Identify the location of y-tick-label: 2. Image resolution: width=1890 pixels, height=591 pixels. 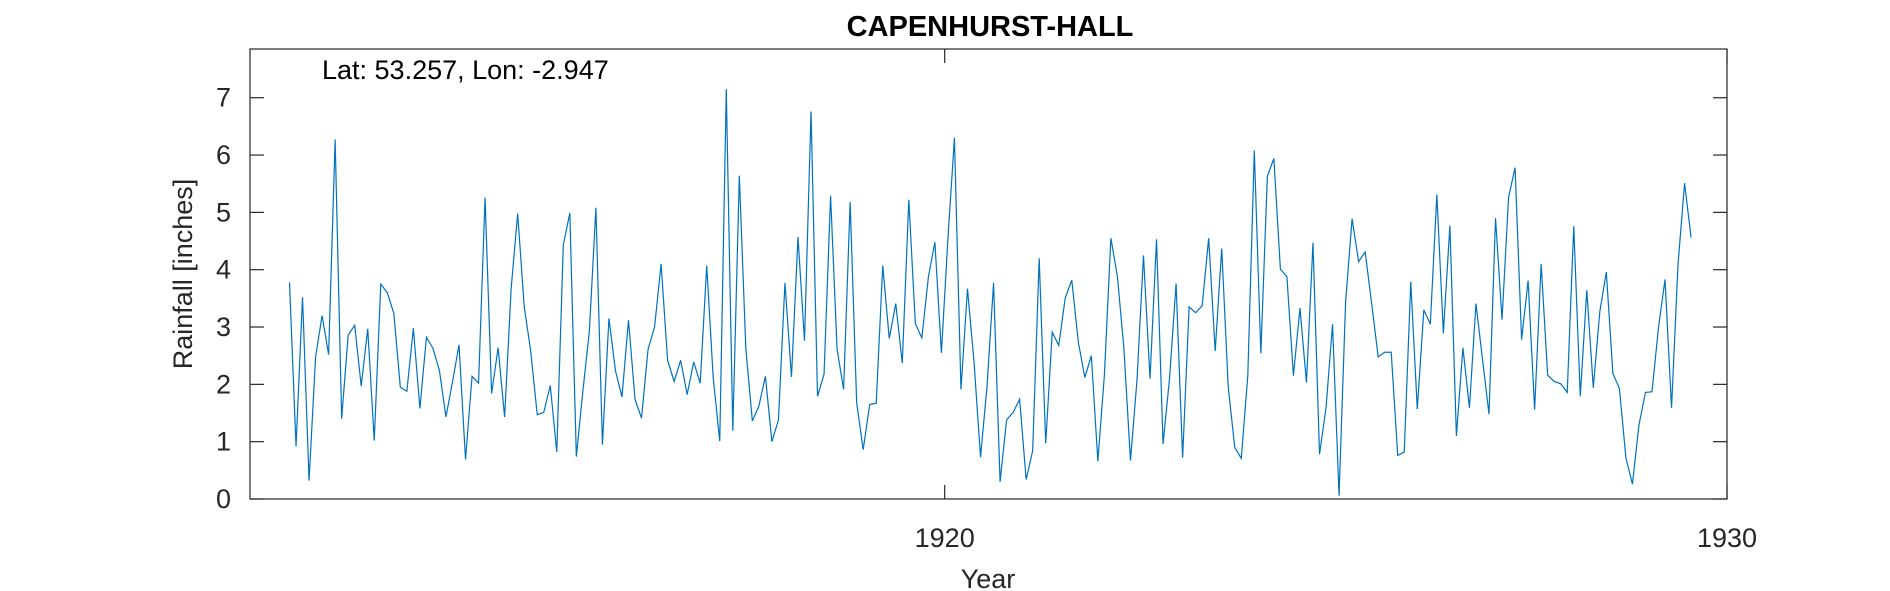
(223, 384).